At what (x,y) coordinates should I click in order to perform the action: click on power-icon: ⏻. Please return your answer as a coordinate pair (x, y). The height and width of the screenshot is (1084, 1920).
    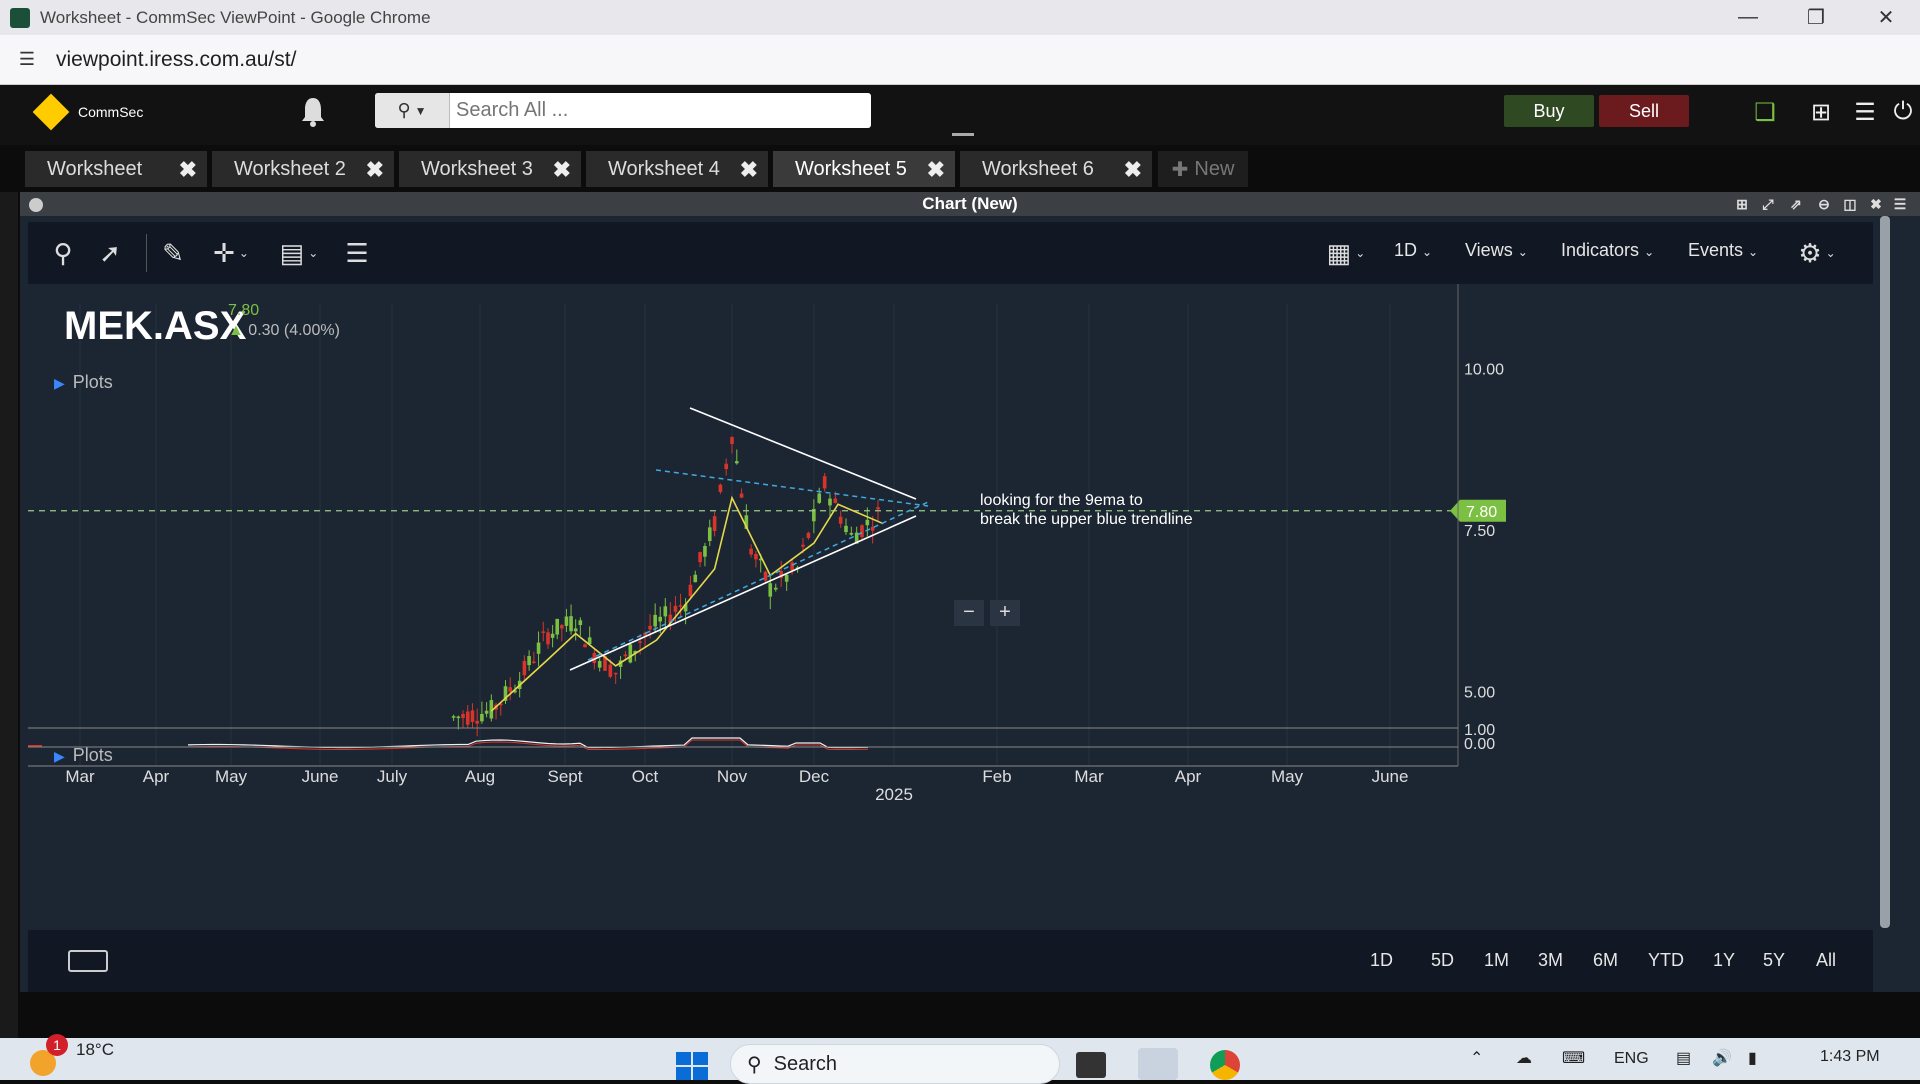
    Looking at the image, I should click on (1903, 111).